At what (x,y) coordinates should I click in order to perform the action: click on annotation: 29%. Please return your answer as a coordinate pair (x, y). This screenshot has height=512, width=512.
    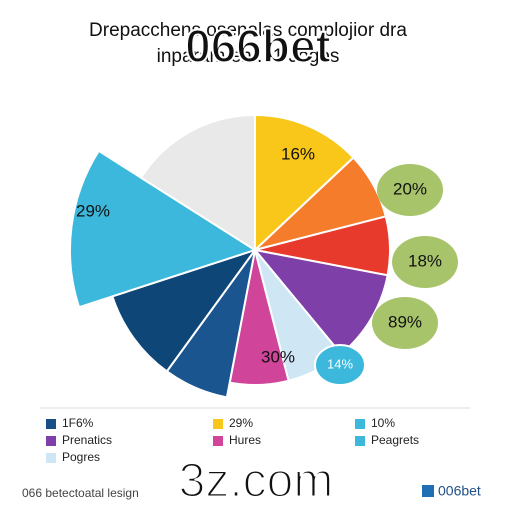
    Looking at the image, I should click on (93, 210).